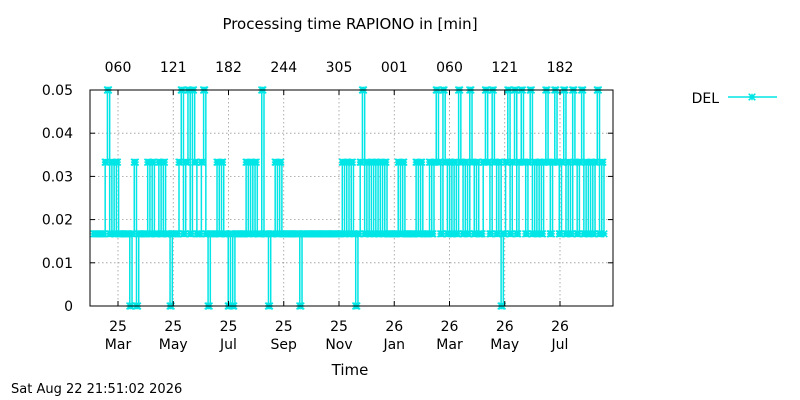 This screenshot has height=400, width=800. I want to click on x-top-tick-label: 305, so click(339, 68).